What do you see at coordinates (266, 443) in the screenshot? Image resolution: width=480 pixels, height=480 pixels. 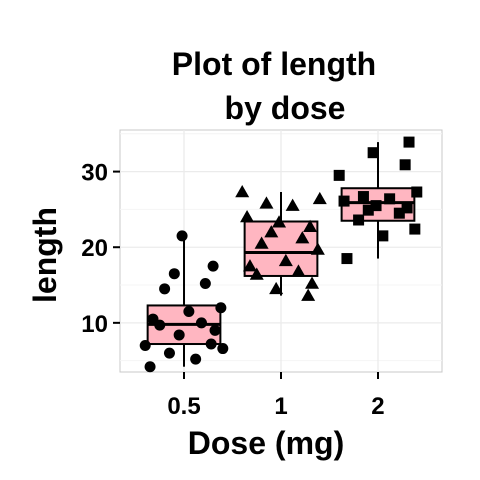 I see `x-axis-title: Dose (mg)` at bounding box center [266, 443].